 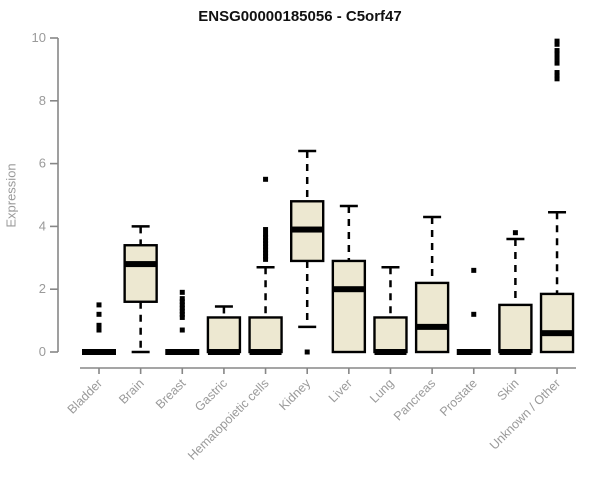 What do you see at coordinates (171, 394) in the screenshot?
I see `x-tick-label: Breast` at bounding box center [171, 394].